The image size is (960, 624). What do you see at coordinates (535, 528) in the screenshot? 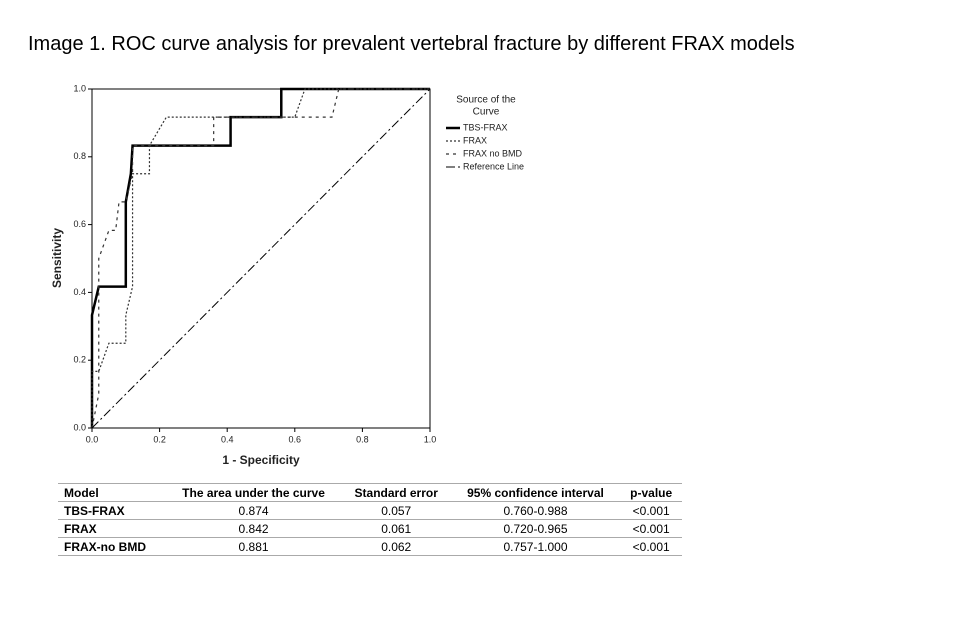
I see `table-cell: 0.720-0.965` at bounding box center [535, 528].